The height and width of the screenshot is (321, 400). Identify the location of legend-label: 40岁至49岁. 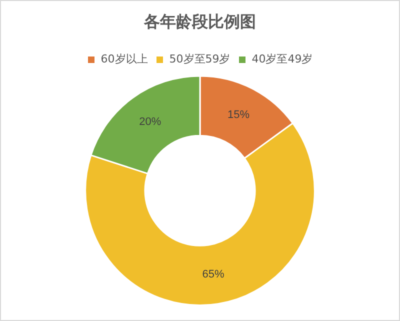
(282, 59).